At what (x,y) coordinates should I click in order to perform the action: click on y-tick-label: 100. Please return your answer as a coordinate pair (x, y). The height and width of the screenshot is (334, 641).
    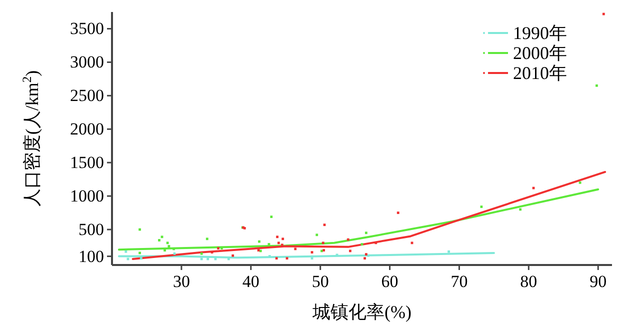
    Looking at the image, I should click on (91, 256).